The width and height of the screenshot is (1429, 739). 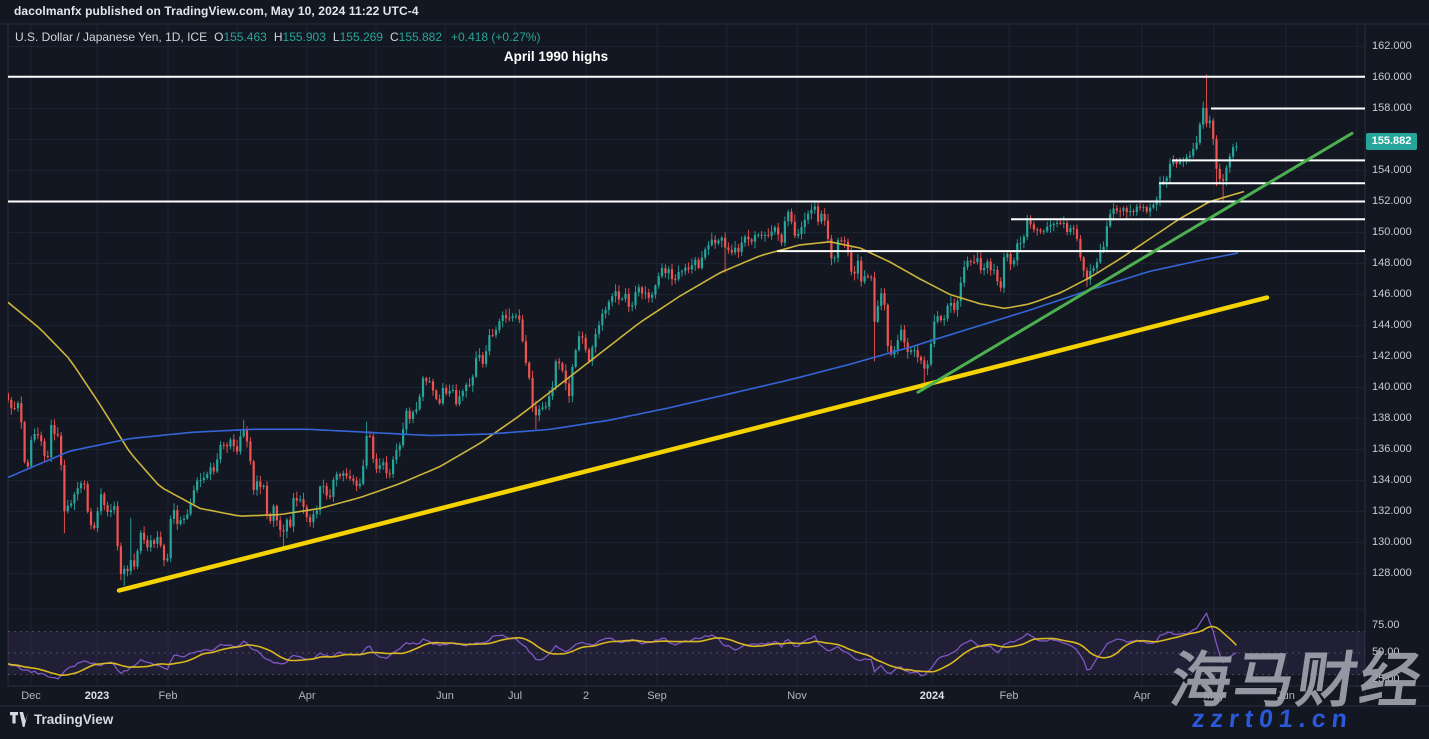 I want to click on time-tick-label: Dec, so click(x=31, y=696).